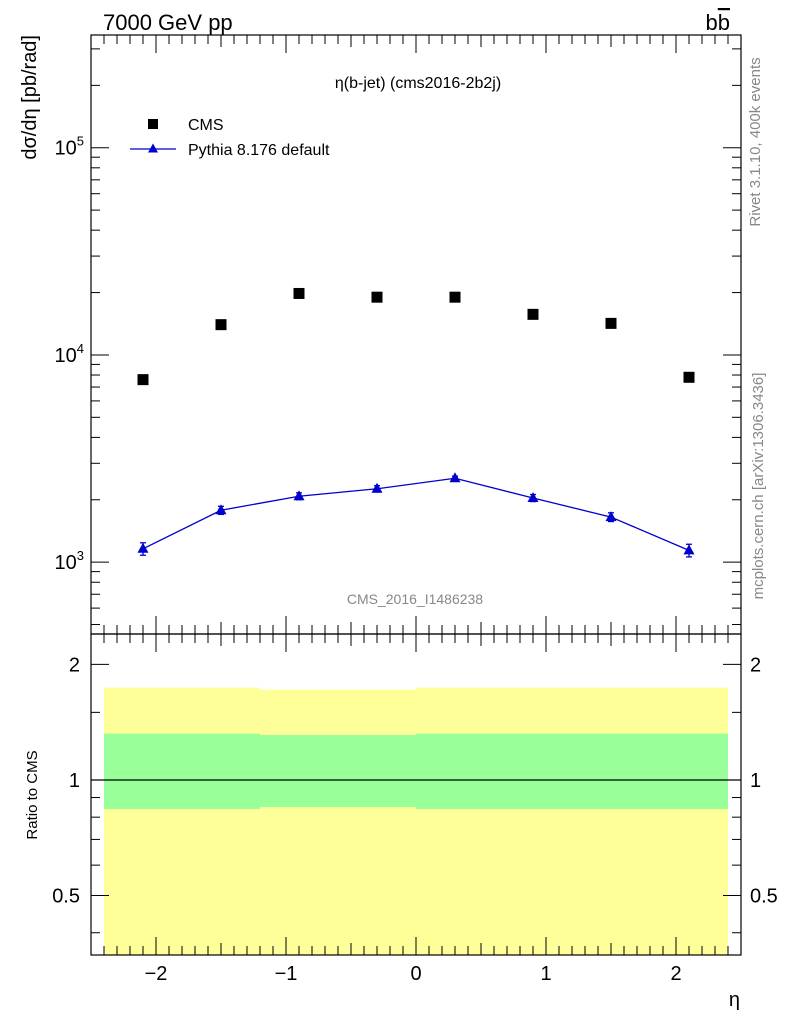  Describe the element at coordinates (416, 514) in the screenshot. I see `pythia-line` at that location.